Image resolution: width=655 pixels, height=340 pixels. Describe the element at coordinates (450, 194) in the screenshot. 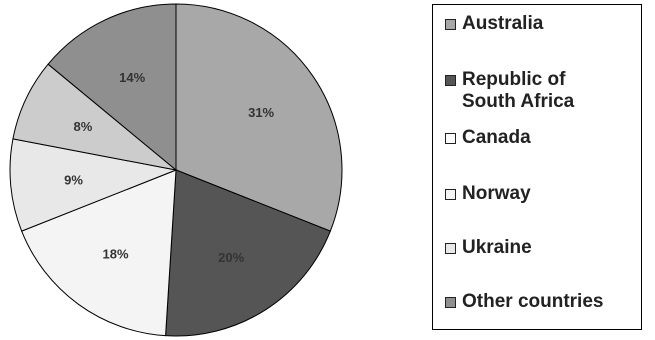

I see `legend-swatch-norway` at that location.